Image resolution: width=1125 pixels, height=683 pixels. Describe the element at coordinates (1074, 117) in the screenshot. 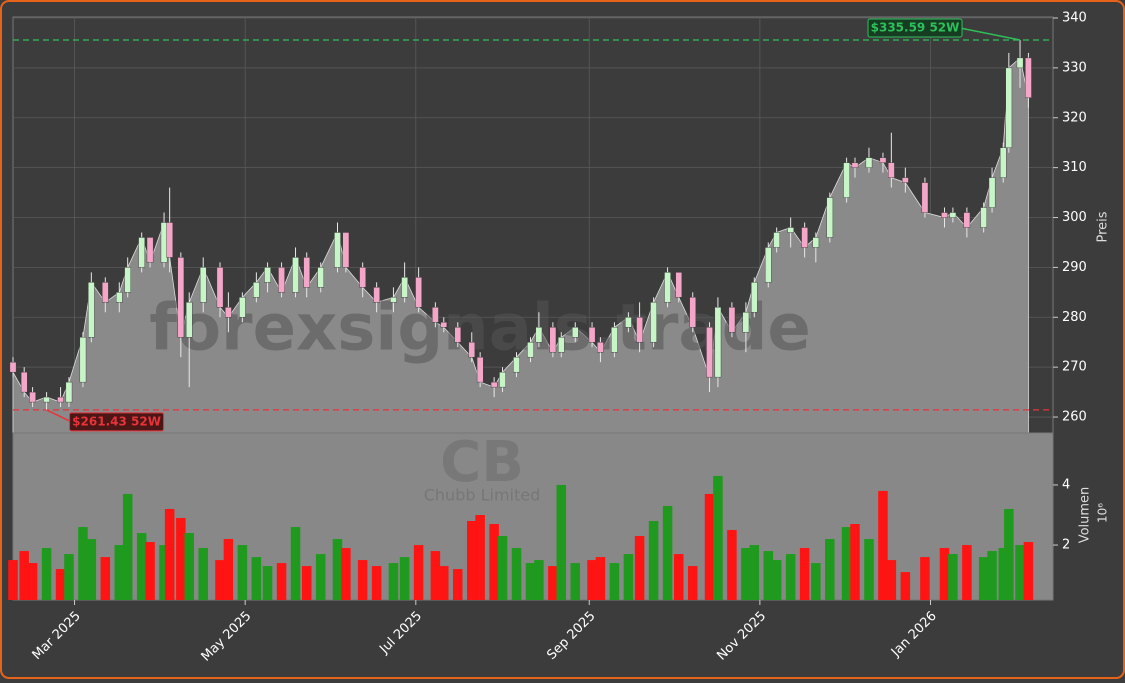

I see `y-tick-label: 320` at that location.